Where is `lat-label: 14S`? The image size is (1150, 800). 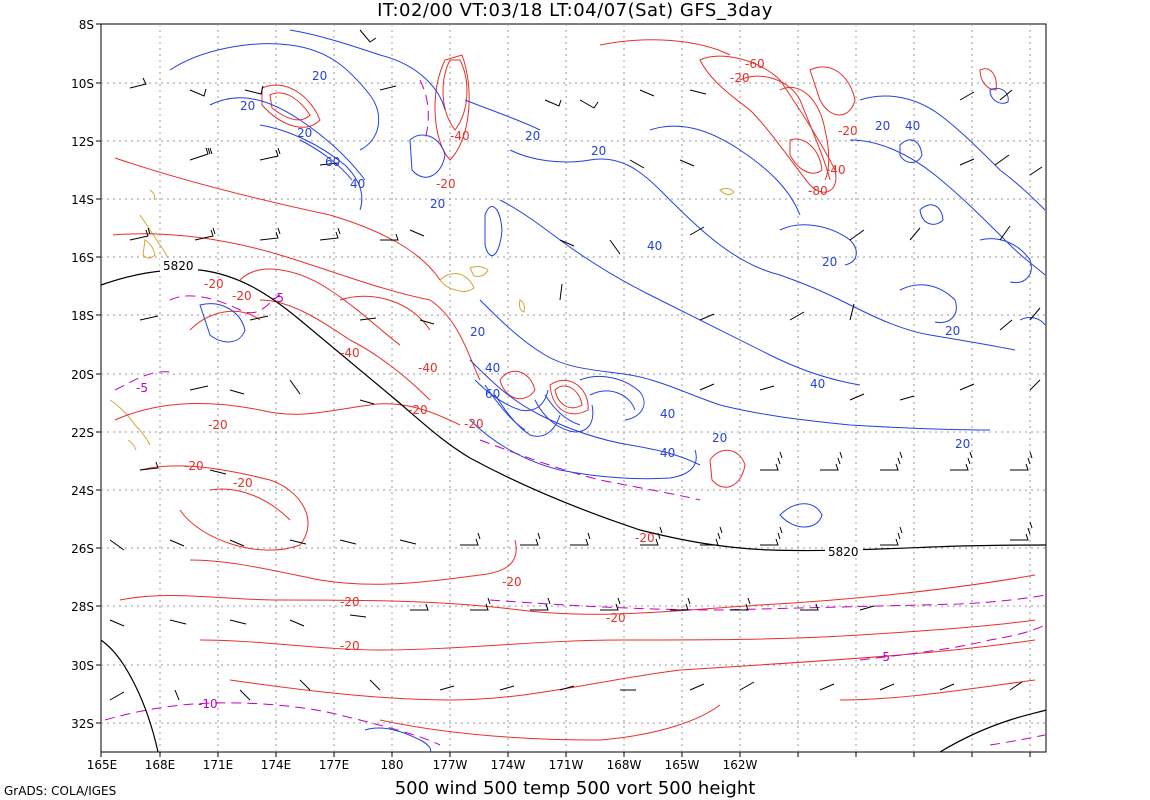 lat-label: 14S is located at coordinates (82, 200).